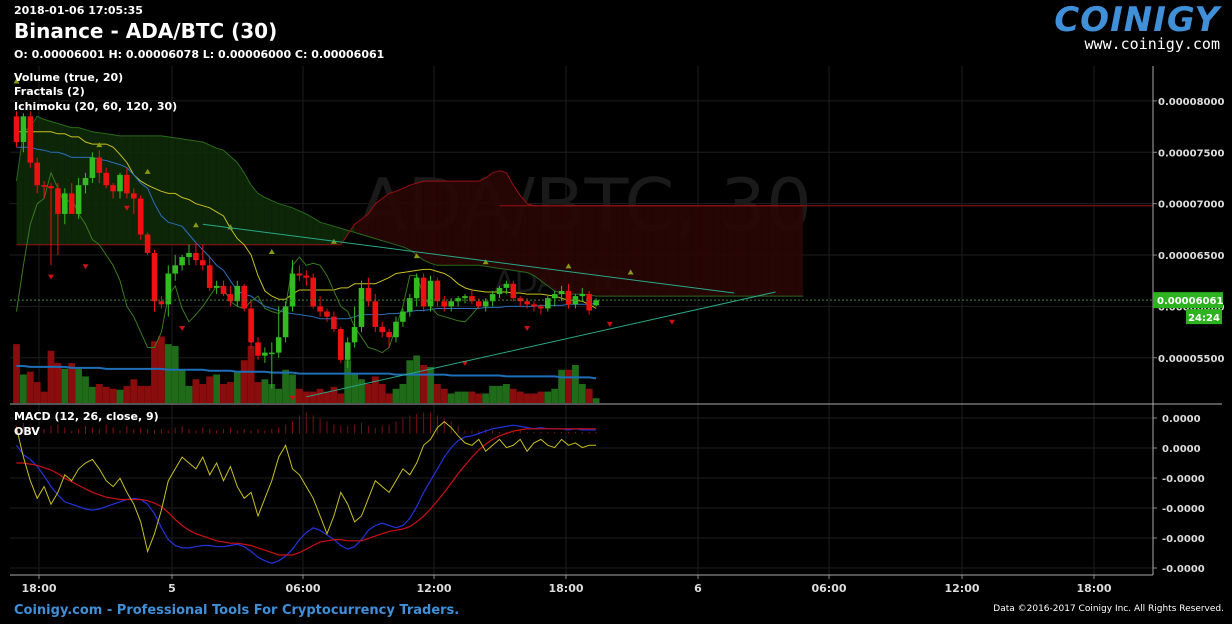 This screenshot has width=1232, height=624. Describe the element at coordinates (51, 277) in the screenshot. I see `fractal-down-marker` at that location.